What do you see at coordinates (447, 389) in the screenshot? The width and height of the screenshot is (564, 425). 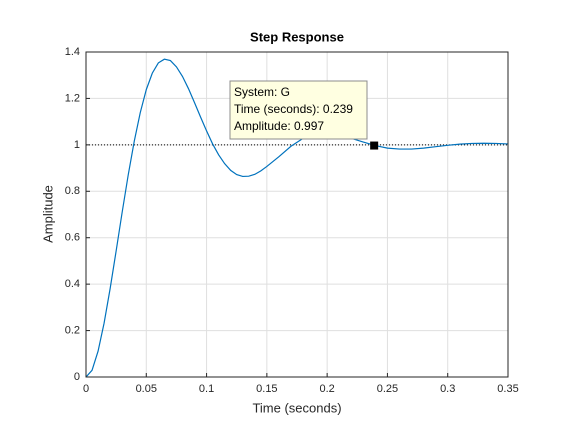 I see `x-tick-label: 0.3` at bounding box center [447, 389].